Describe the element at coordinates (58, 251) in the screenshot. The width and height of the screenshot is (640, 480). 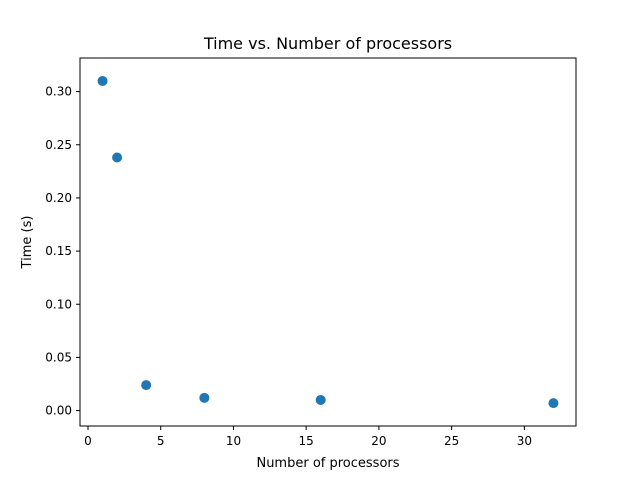
I see `y-tick-label: 0.15` at that location.